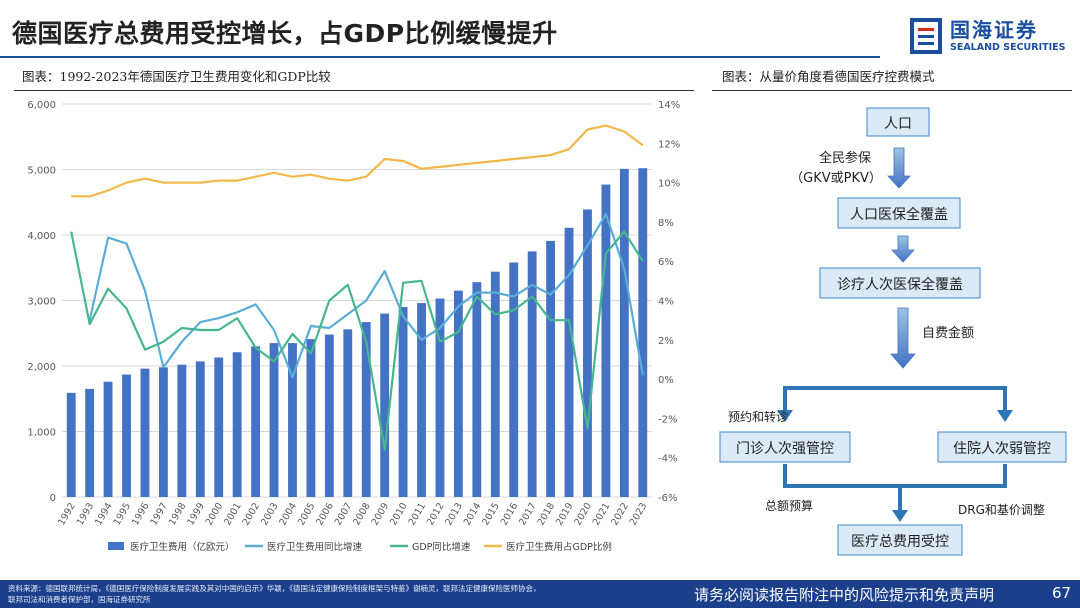 The height and width of the screenshot is (608, 1080). I want to click on node-full-coverage-text: 人口医保全覆盖, so click(899, 214).